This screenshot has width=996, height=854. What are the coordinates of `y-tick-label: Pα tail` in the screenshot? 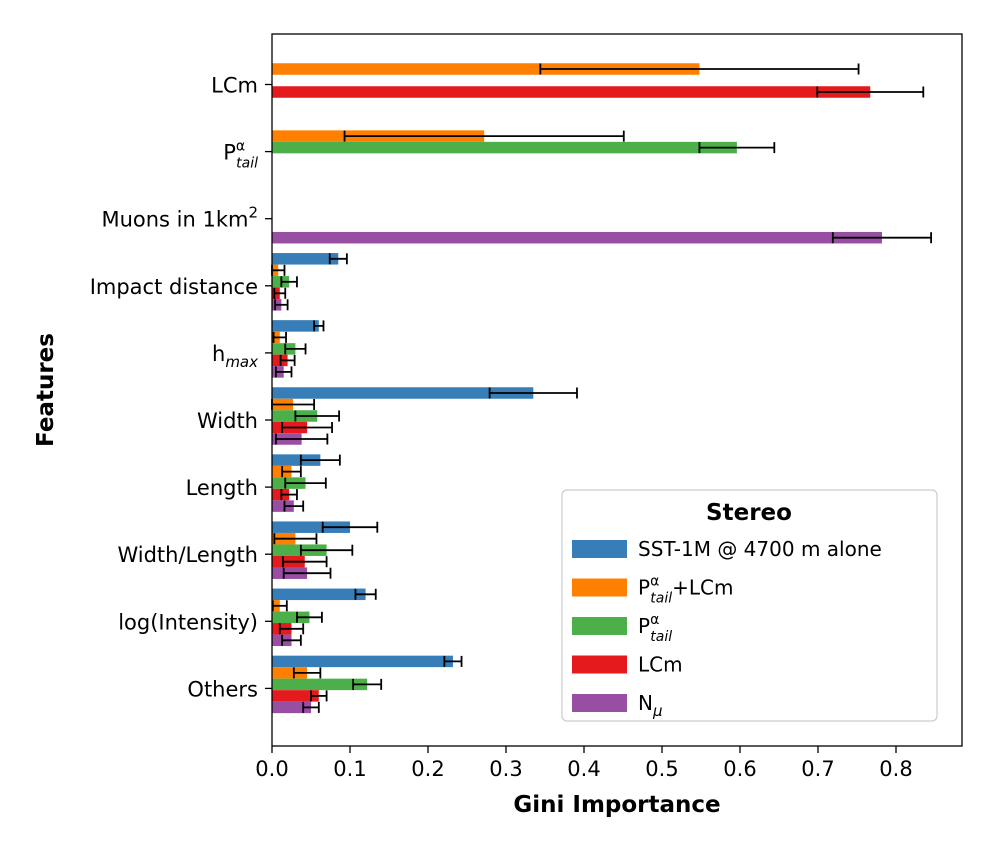 It's located at (240, 155).